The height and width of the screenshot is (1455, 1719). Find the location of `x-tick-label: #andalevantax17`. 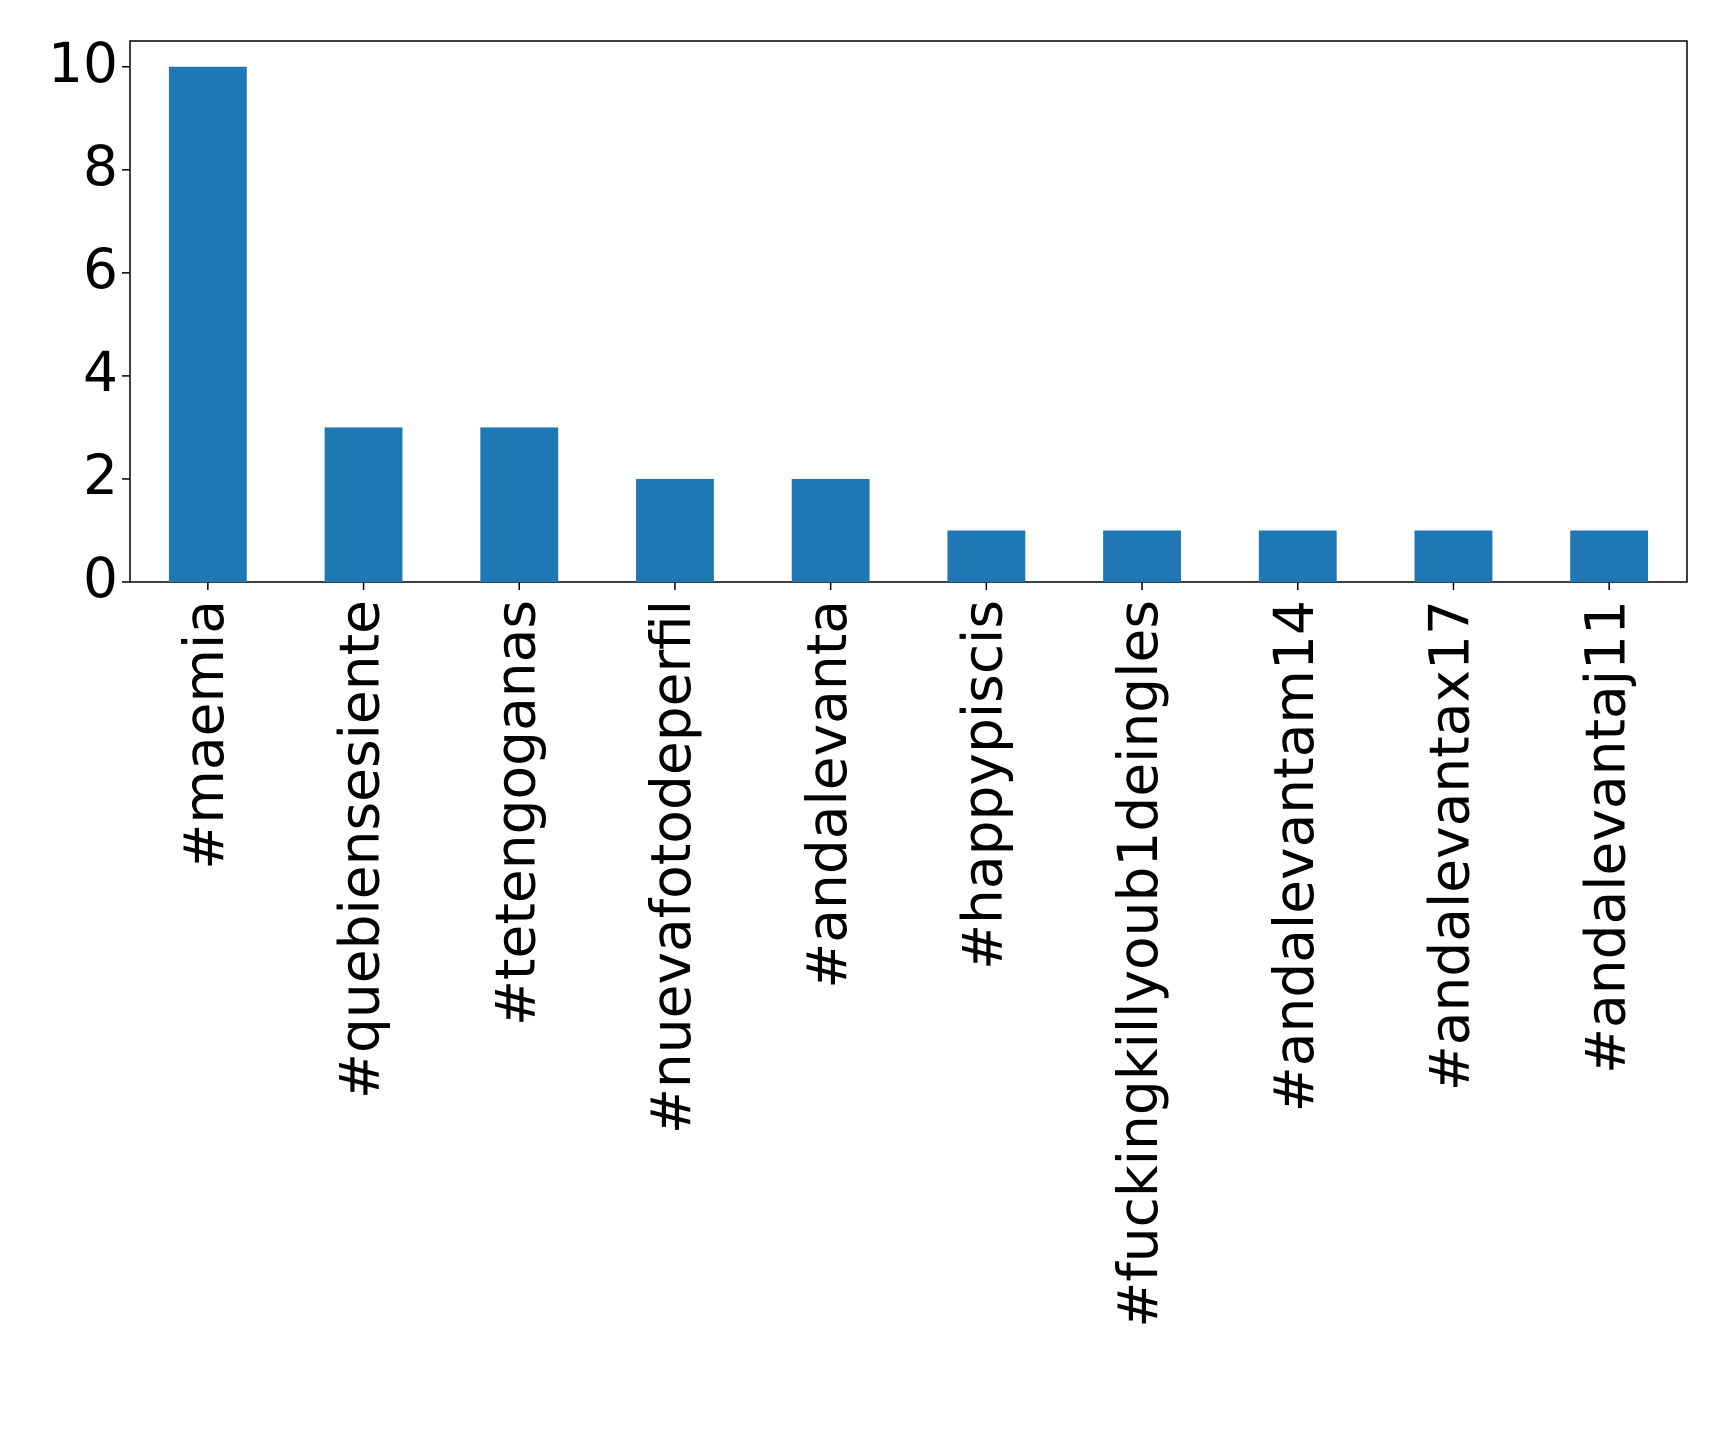

x-tick-label: #andalevantax17 is located at coordinates (1450, 845).